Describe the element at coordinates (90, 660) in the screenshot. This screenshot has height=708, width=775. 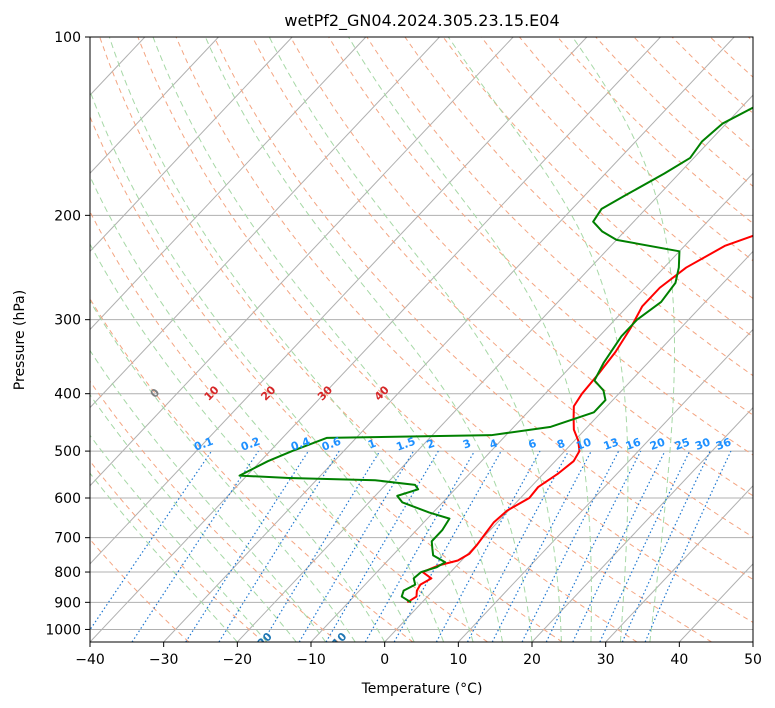
I see `x-tick-label: −40` at that location.